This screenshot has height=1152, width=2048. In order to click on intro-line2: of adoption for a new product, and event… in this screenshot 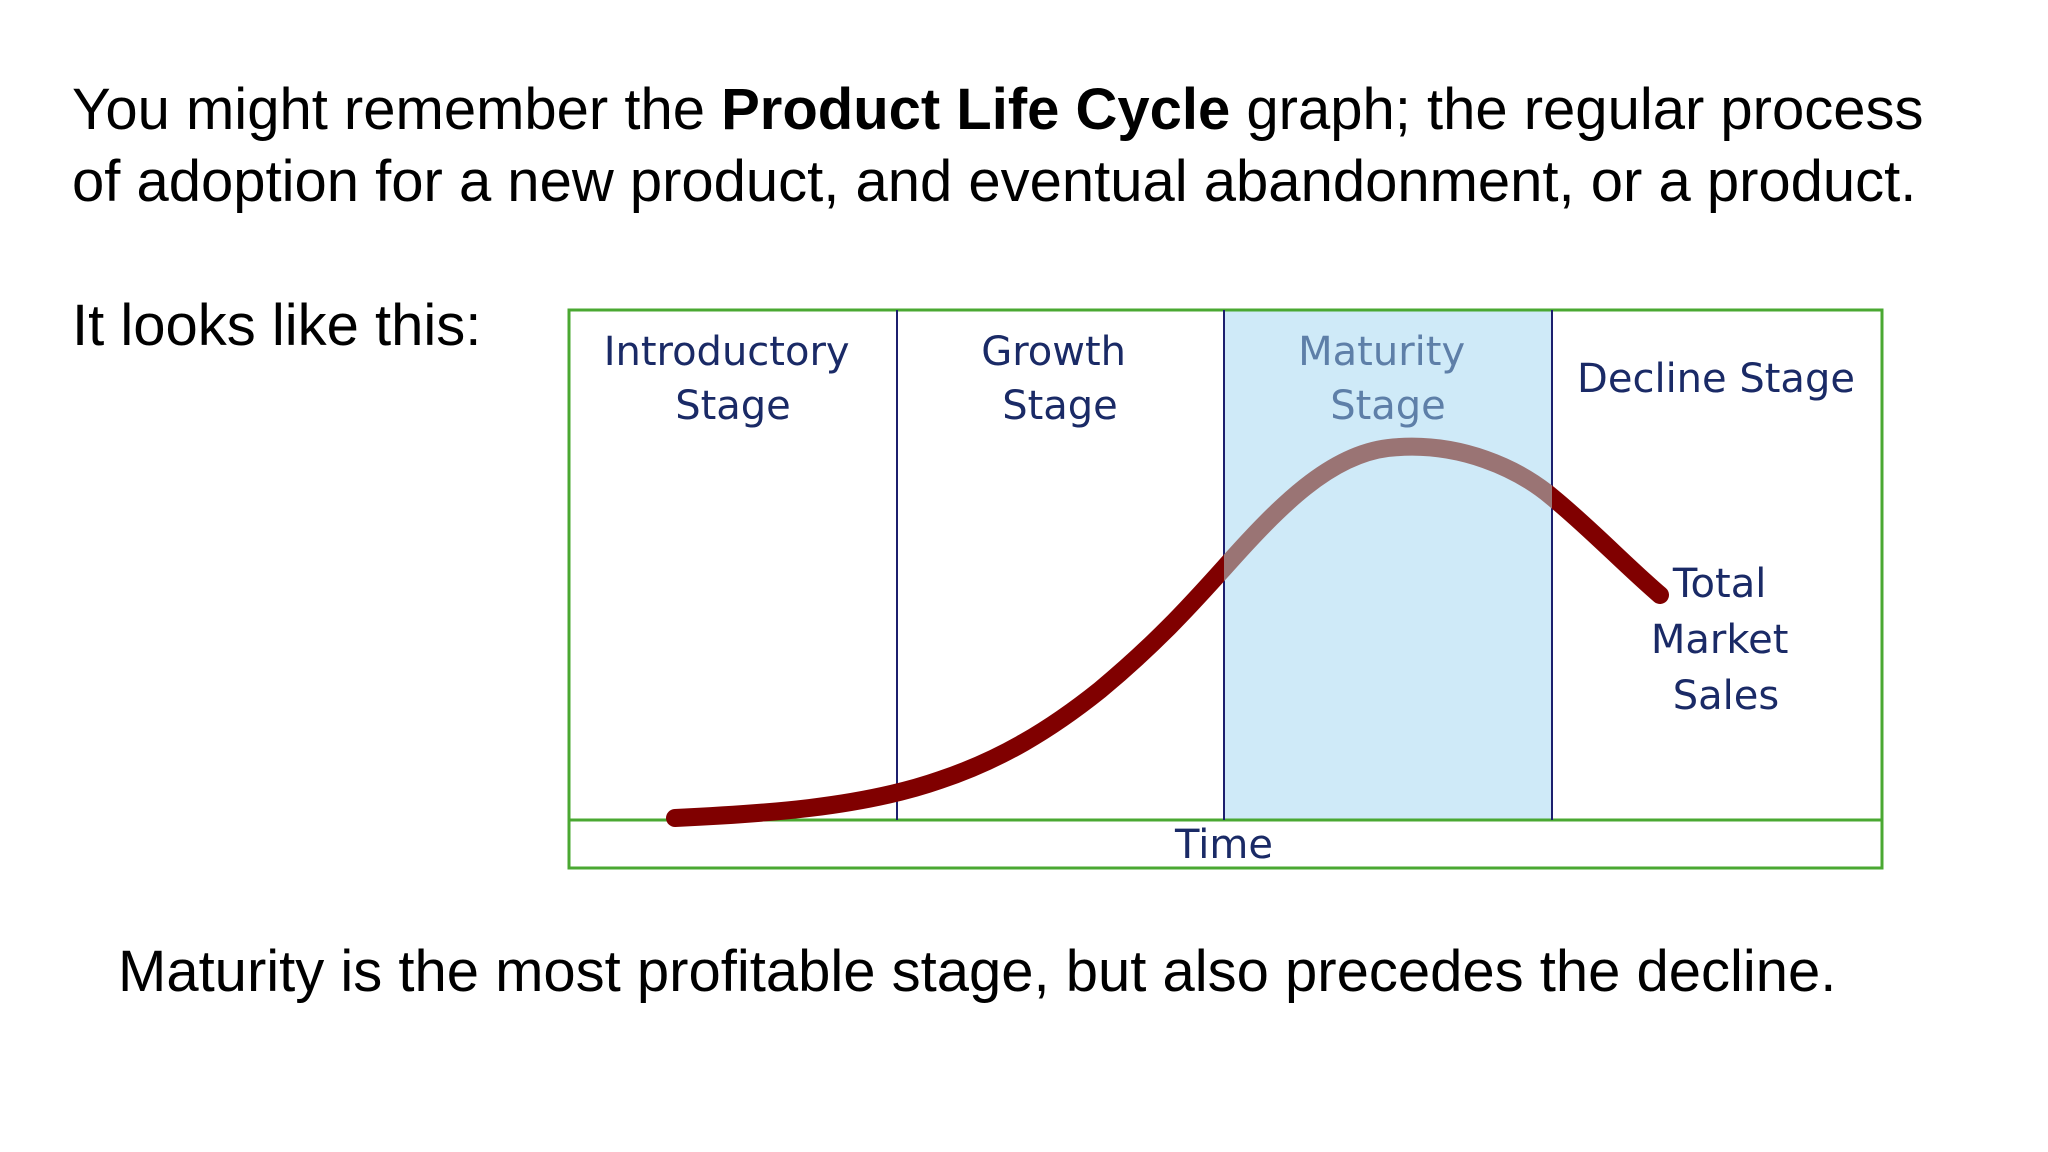, I will do `click(994, 181)`.